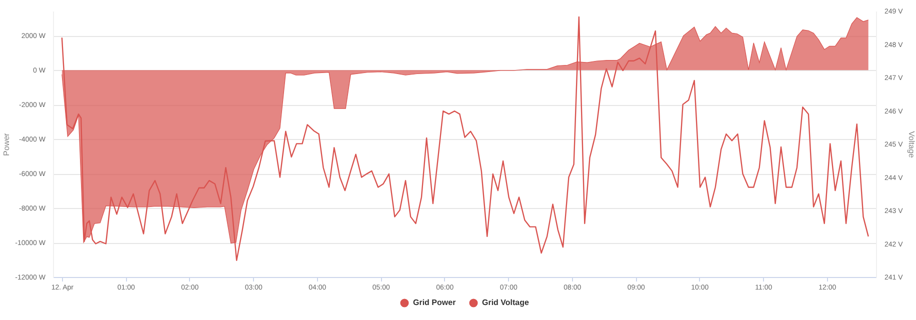 This screenshot has height=320, width=916. What do you see at coordinates (7, 144) in the screenshot?
I see `y-axis-title: Power` at bounding box center [7, 144].